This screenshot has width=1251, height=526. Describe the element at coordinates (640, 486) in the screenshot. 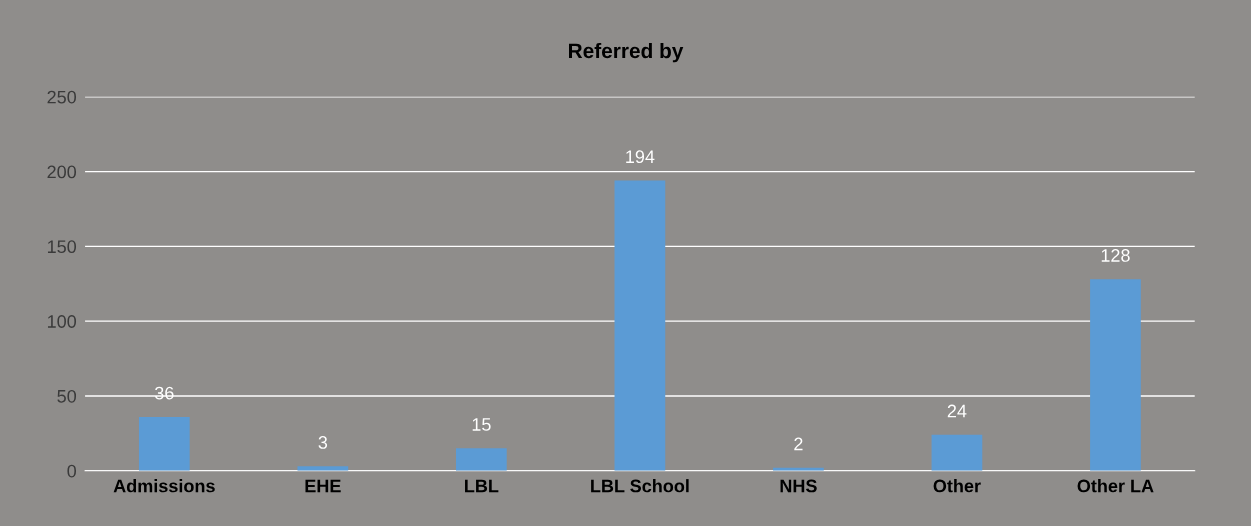

I see `x-tick-label: LBL School` at that location.